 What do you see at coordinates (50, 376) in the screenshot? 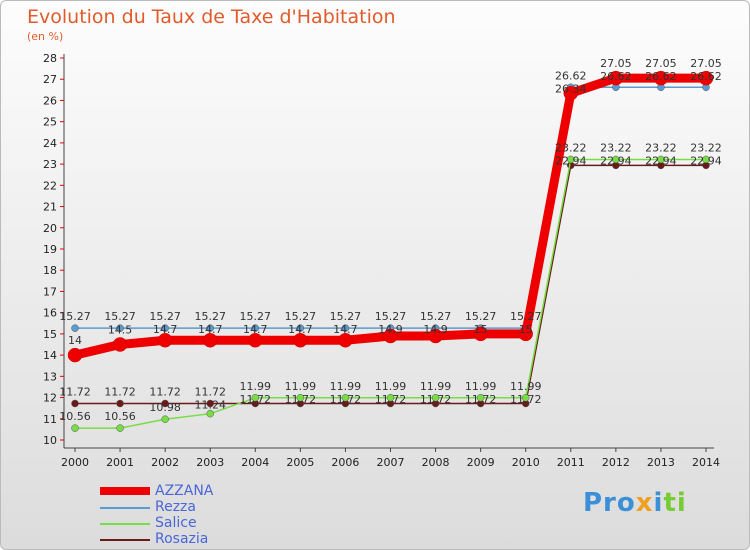
I see `y-tick-label: 13` at bounding box center [50, 376].